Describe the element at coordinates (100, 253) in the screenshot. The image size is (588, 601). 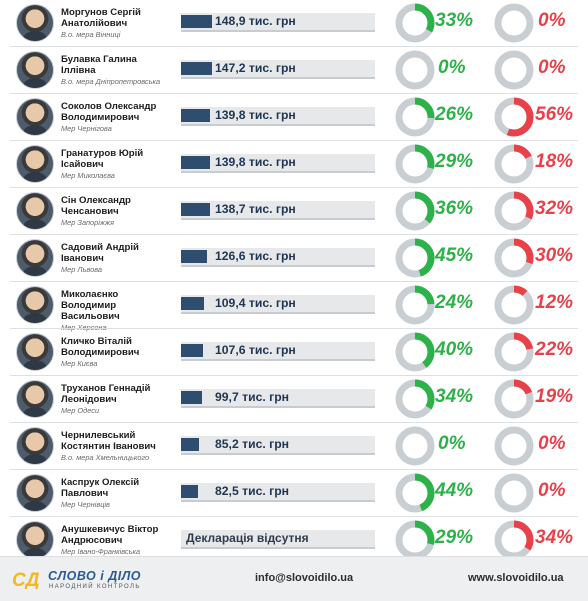
I see `person-name: Садовий Андрій Іванович` at that location.